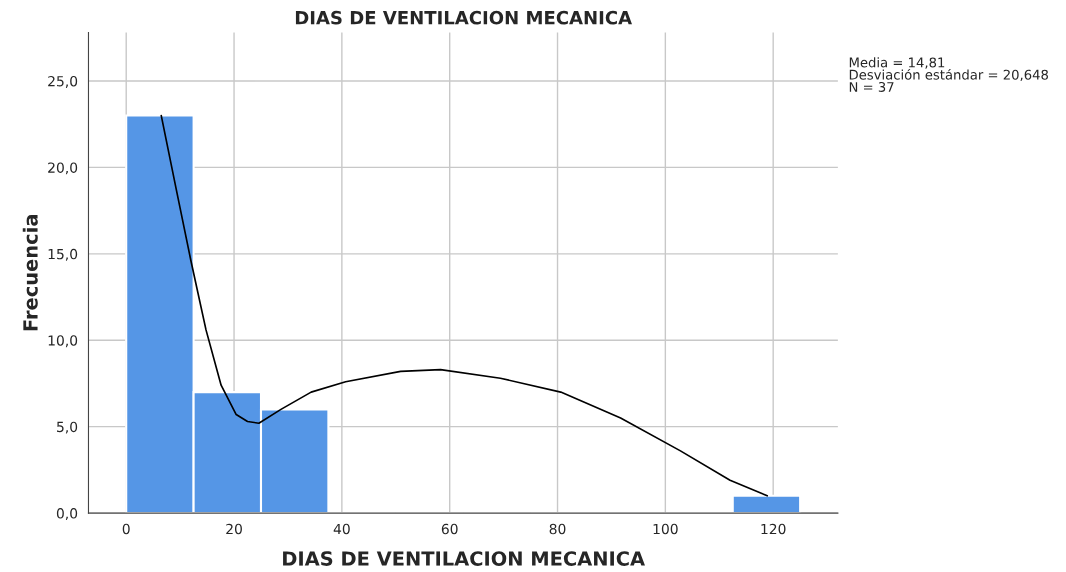  What do you see at coordinates (464, 558) in the screenshot?
I see `x-axis-title: DIAS DE VENTILACION MECANICA` at bounding box center [464, 558].